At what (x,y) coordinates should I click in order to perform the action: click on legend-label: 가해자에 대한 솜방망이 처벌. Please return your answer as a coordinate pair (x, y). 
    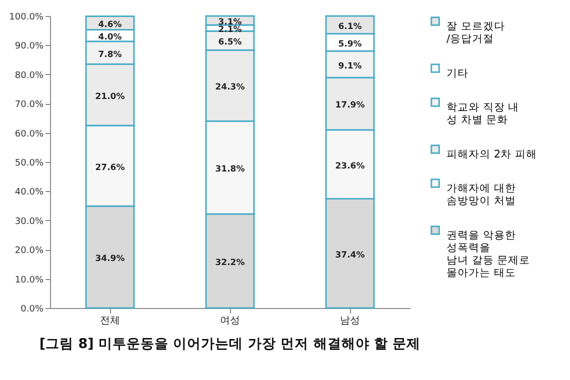
    Looking at the image, I should click on (481, 194).